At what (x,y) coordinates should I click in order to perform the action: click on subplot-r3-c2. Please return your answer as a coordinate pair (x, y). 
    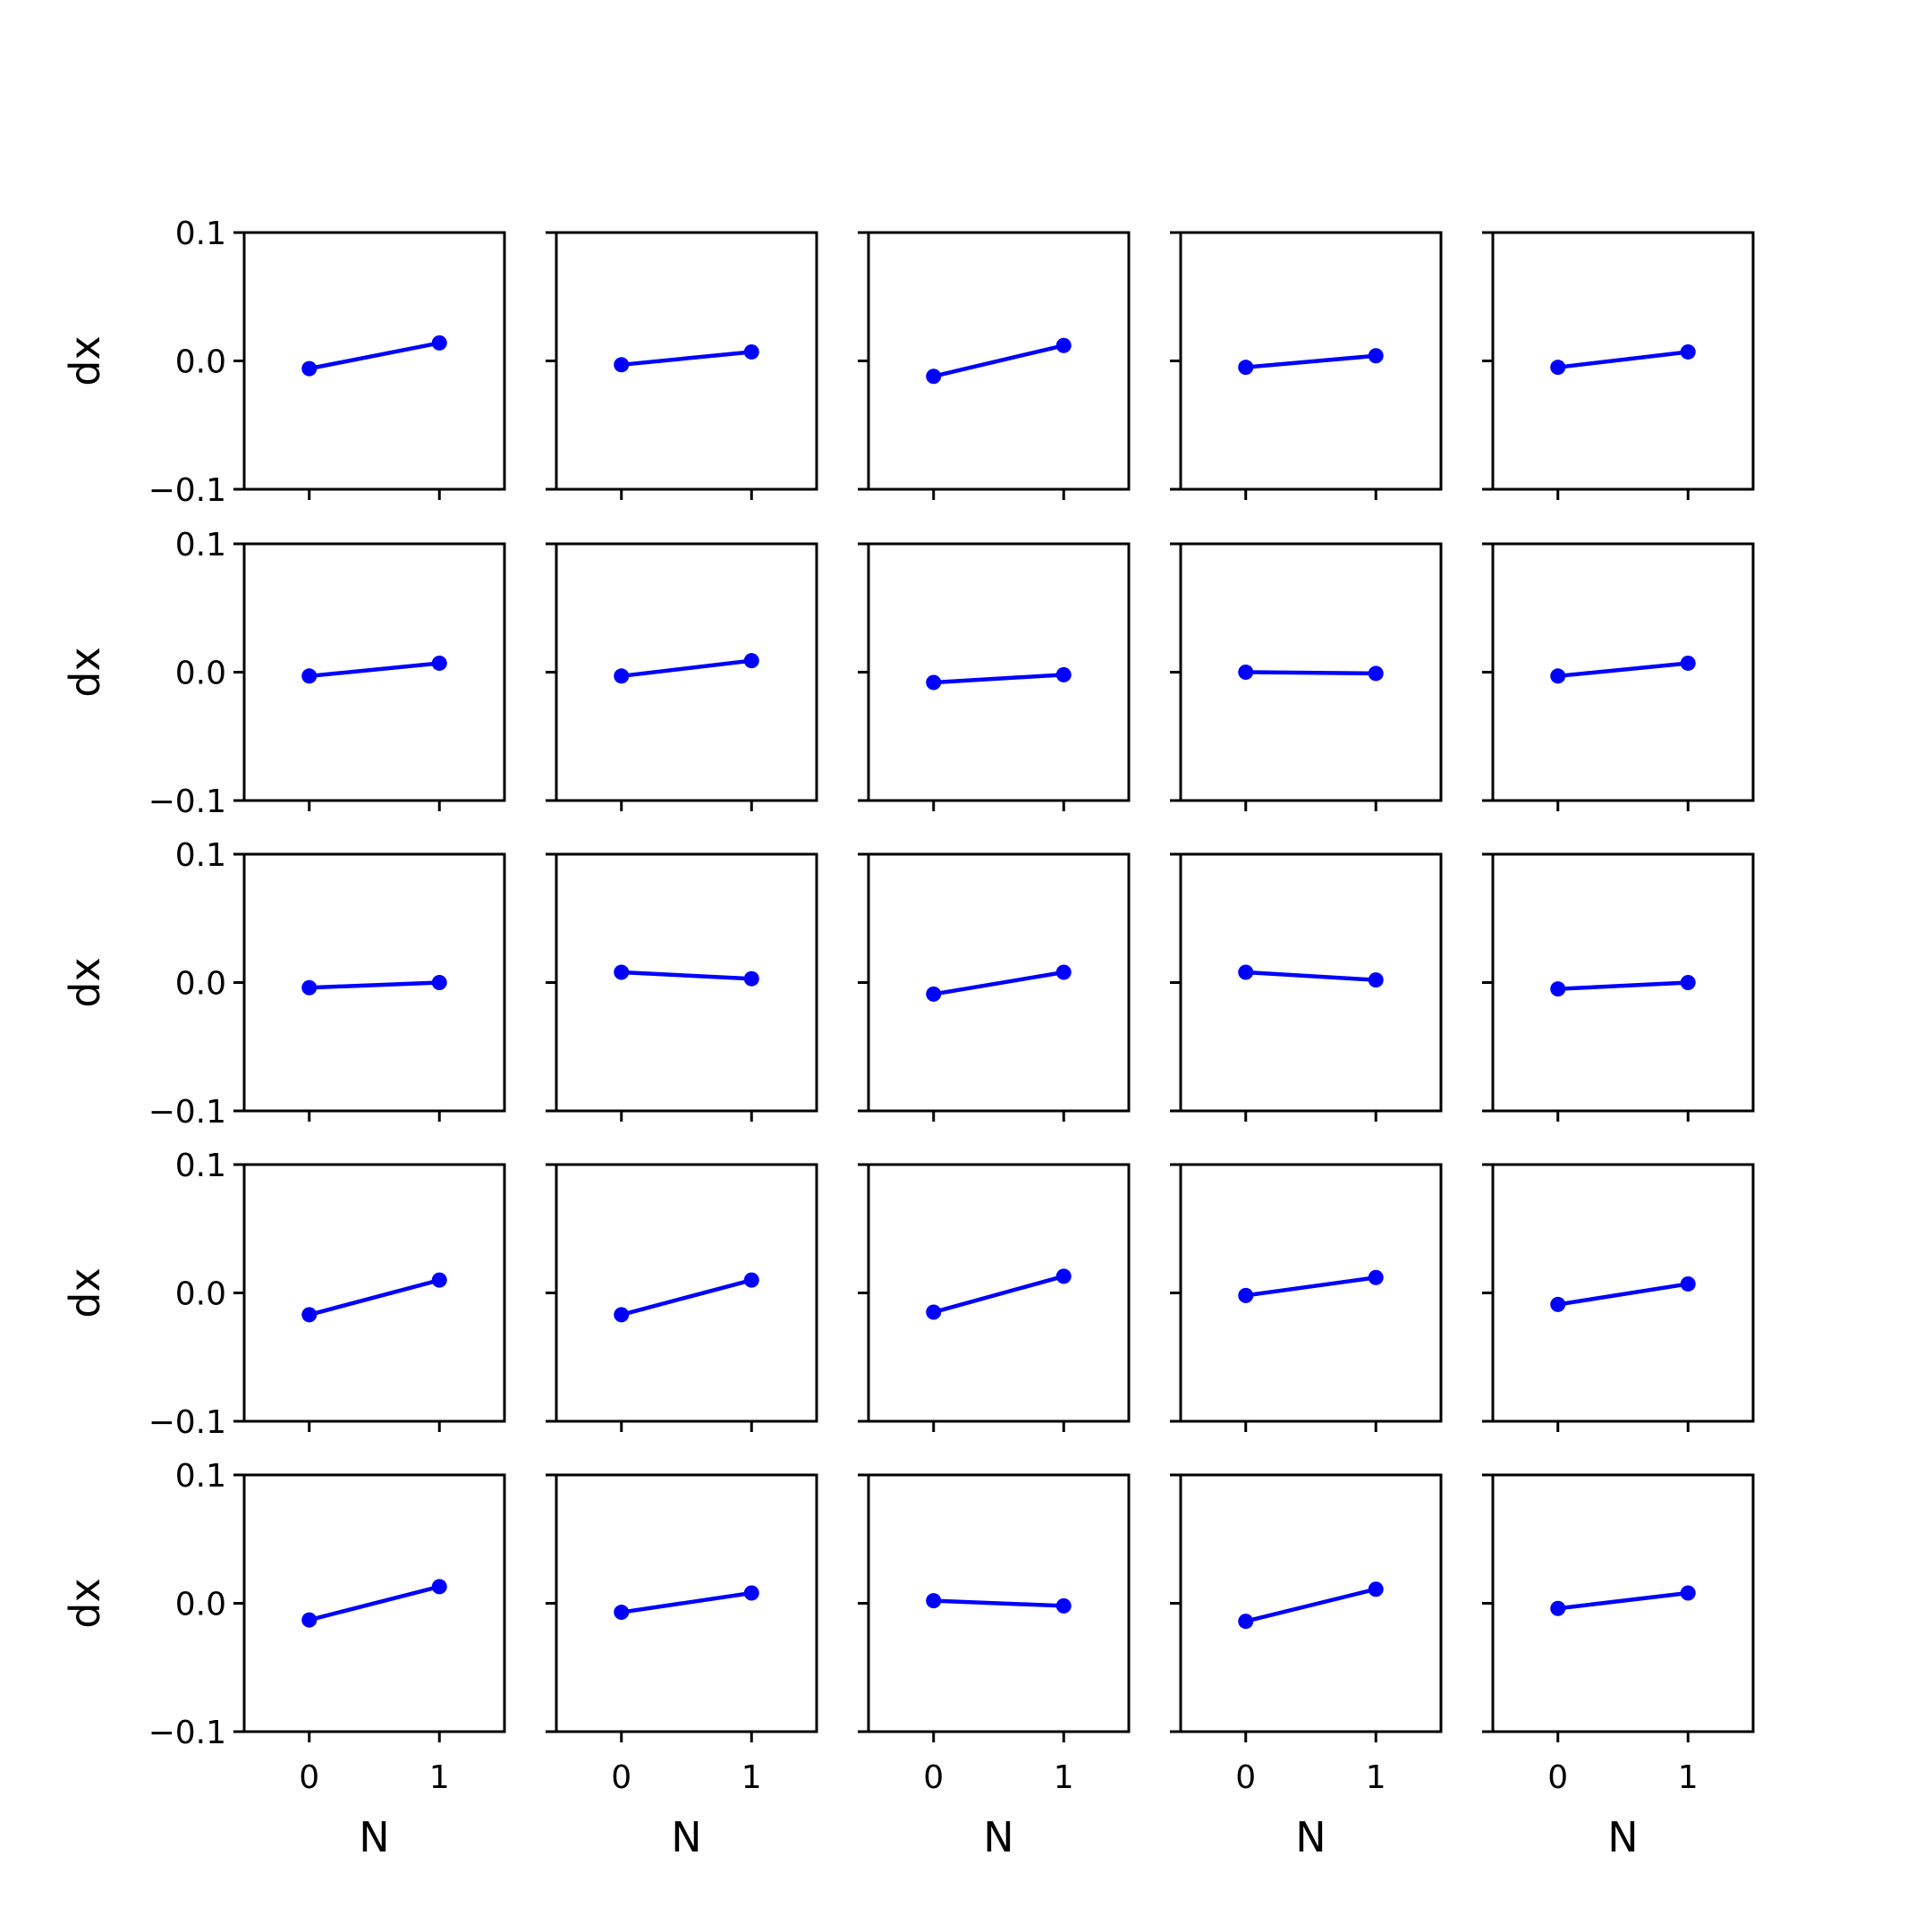
    Looking at the image, I should click on (682, 987).